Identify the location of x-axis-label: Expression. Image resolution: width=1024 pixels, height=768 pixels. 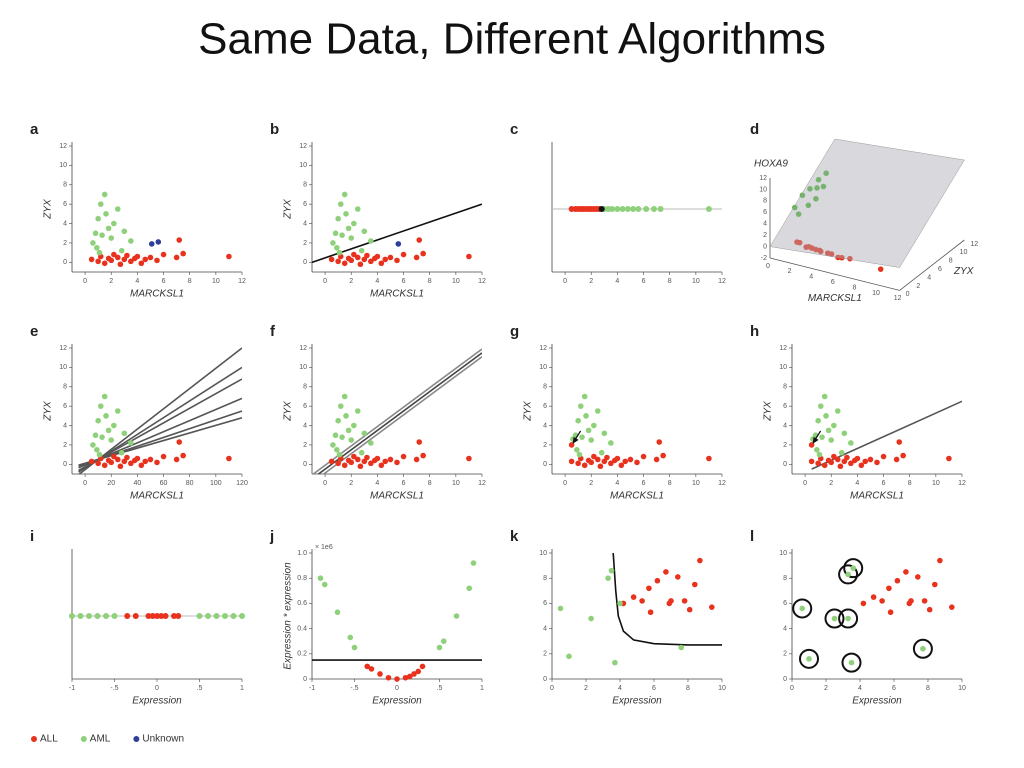
(157, 701).